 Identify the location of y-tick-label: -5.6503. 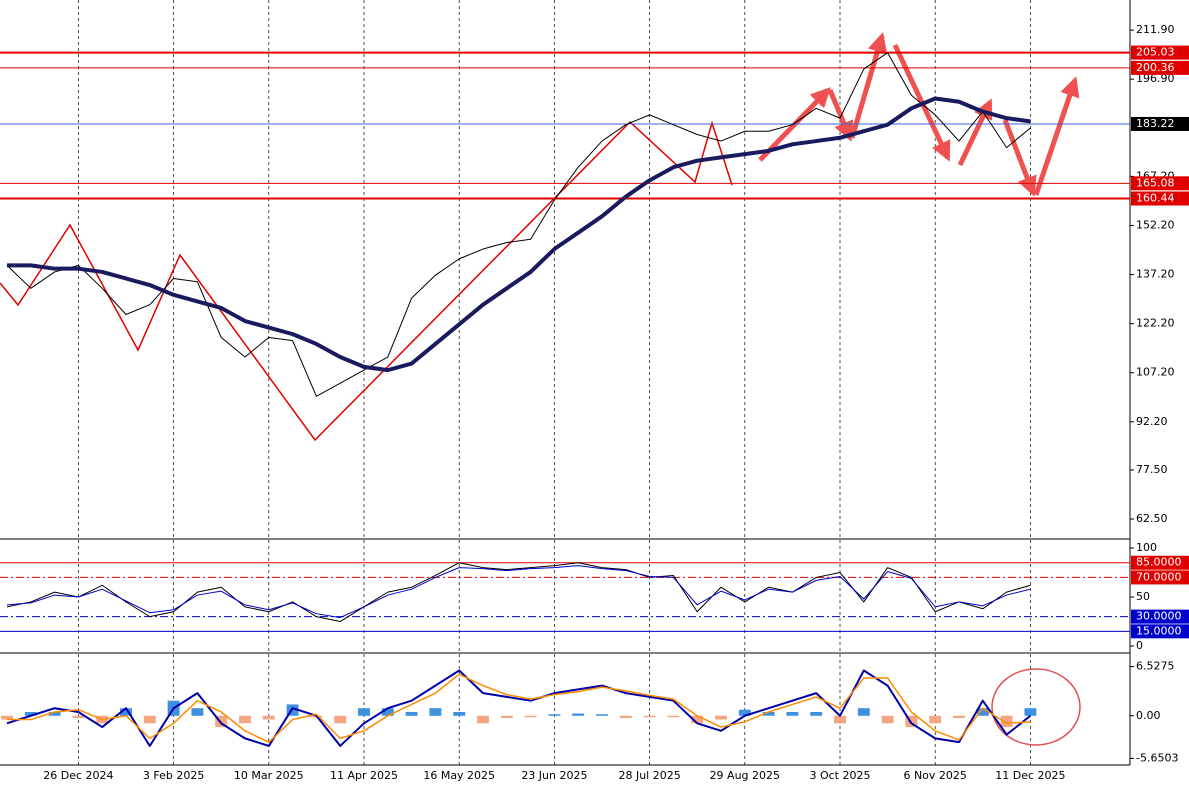
(1157, 757).